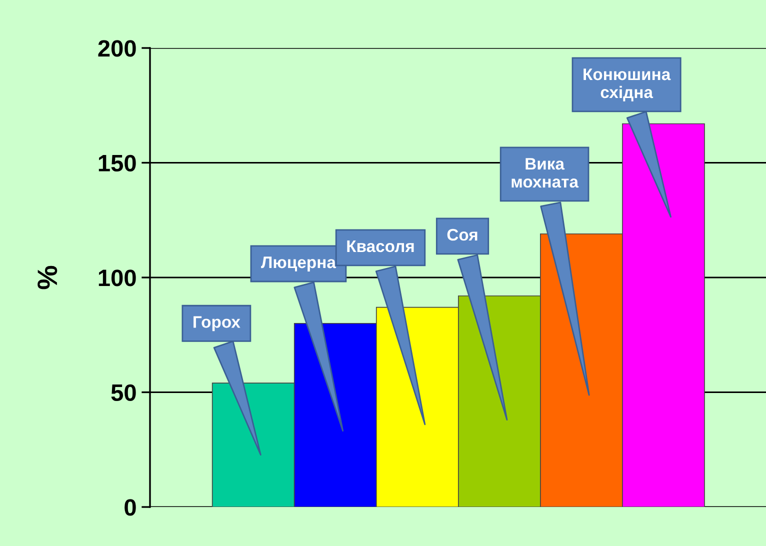 This screenshot has height=546, width=766. I want to click on x-tick-label: Квасоля, so click(380, 246).